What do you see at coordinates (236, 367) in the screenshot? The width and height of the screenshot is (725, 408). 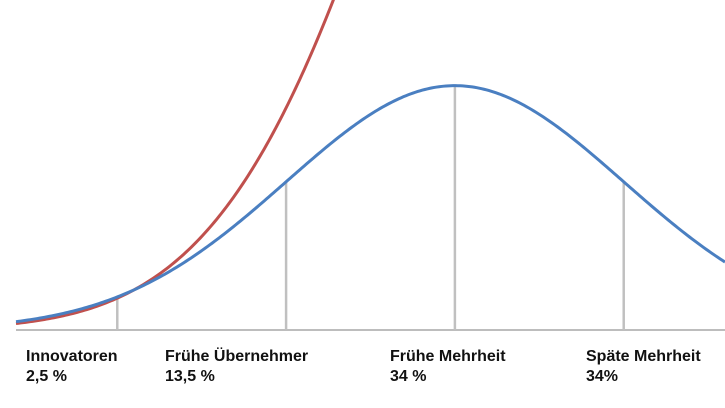 I see `segment-label-early-adopters: Frühe Übernehmer 13,5 %` at bounding box center [236, 367].